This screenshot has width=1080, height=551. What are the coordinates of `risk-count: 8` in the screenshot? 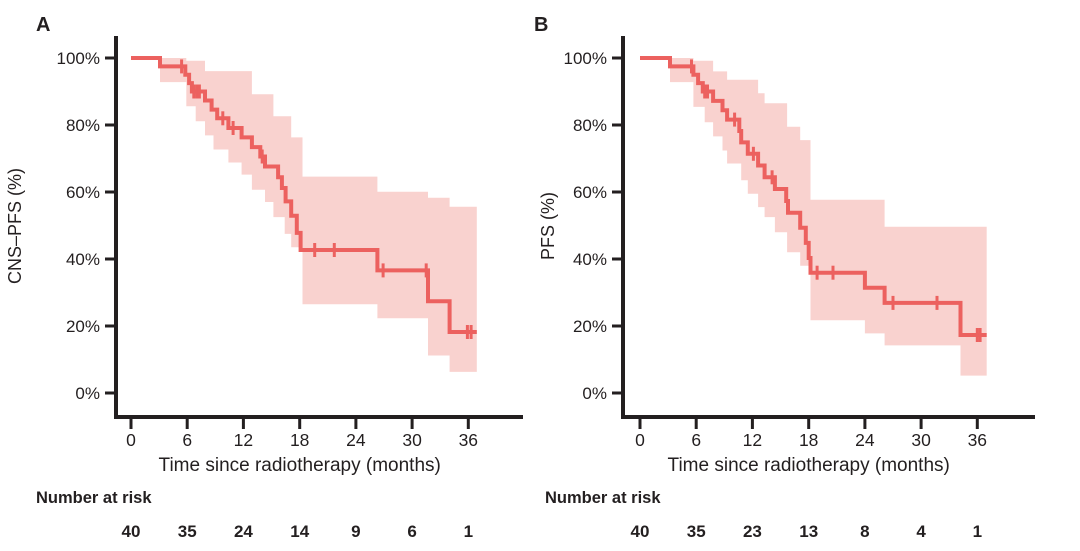 It's located at (864, 531).